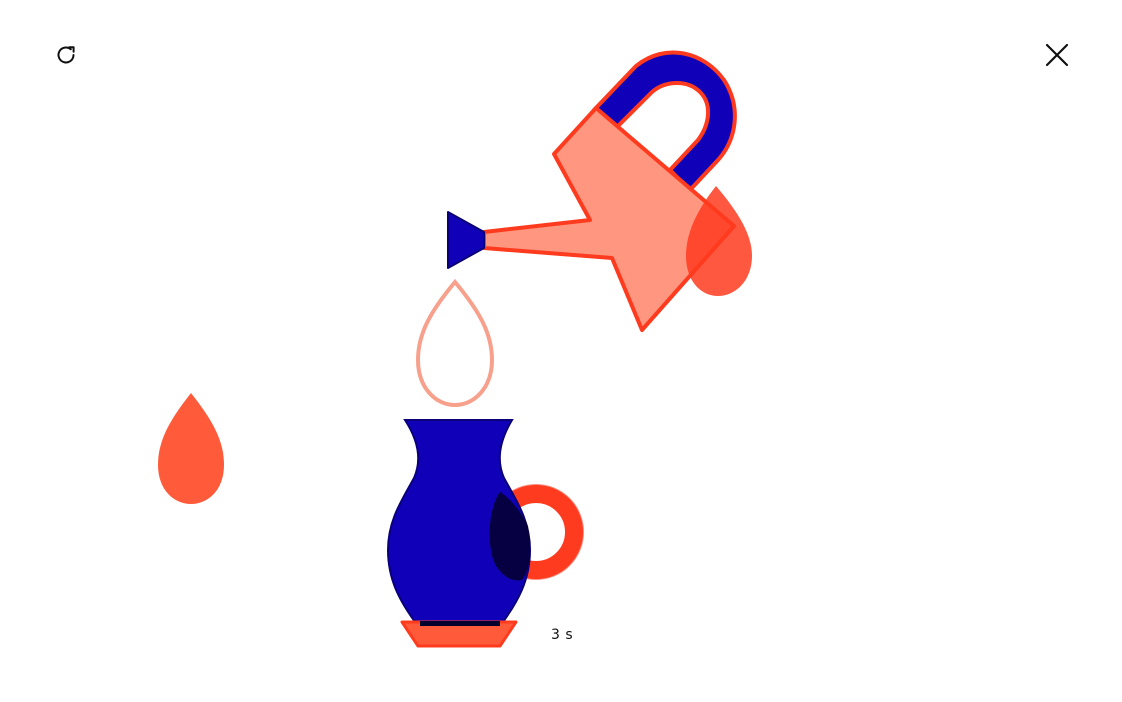 Image resolution: width=1122 pixels, height=702 pixels. What do you see at coordinates (509, 536) in the screenshot?
I see `vase-handle-overlap` at bounding box center [509, 536].